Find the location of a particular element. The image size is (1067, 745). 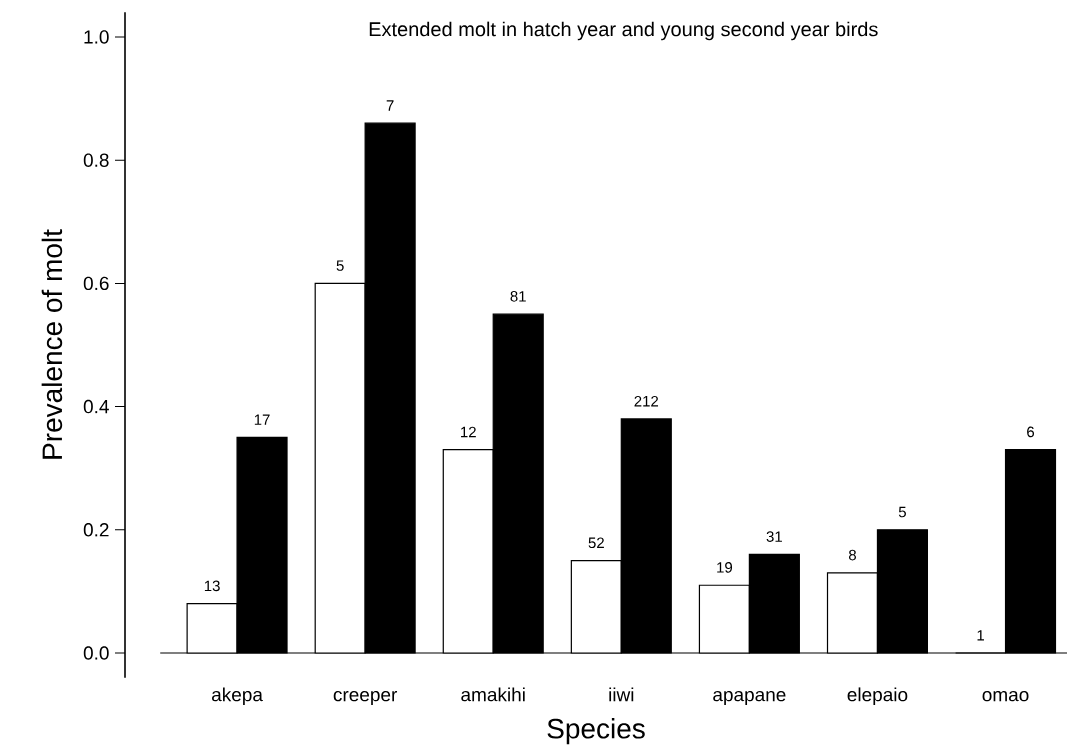

x-tick-label: akepa is located at coordinates (237, 696).